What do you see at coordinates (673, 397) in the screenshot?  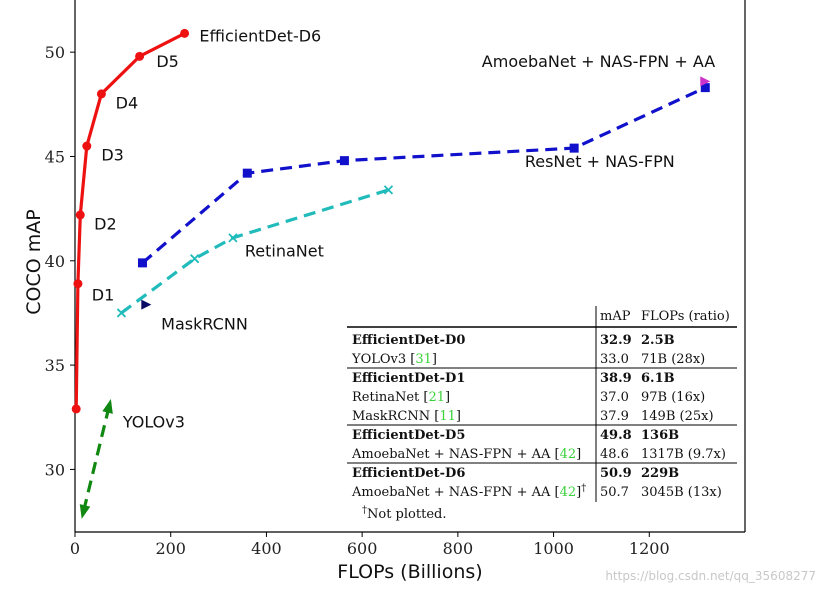 I see `table-cell-flops: 97B (16x)` at bounding box center [673, 397].